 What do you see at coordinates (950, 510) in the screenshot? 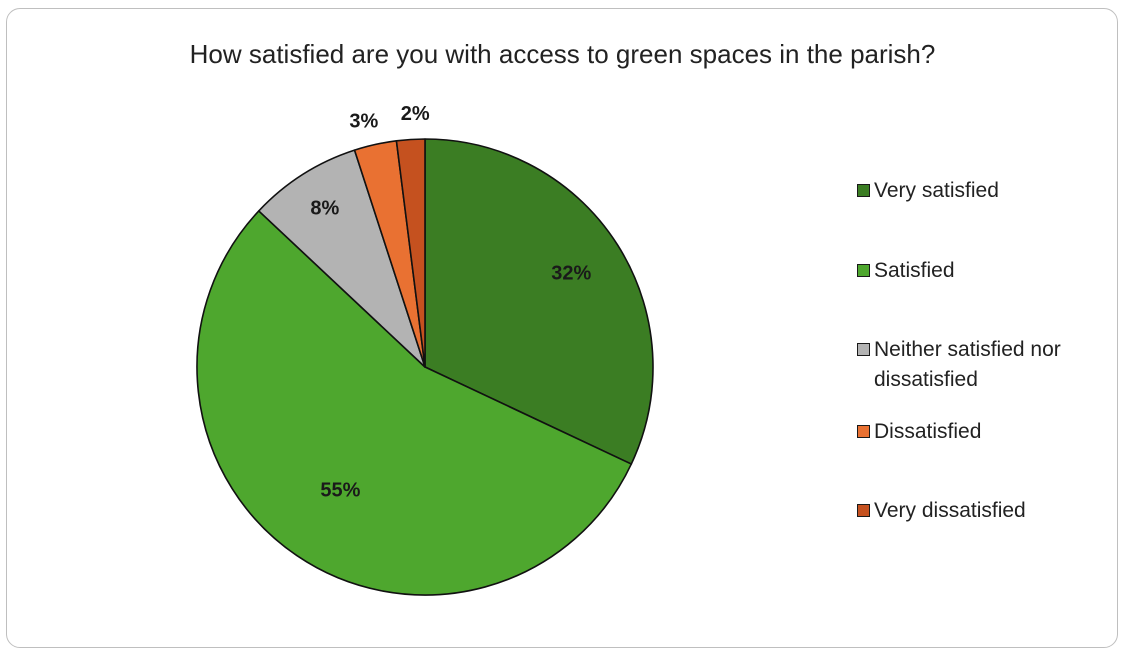
I see `legend-label-very-dissatisfied: Very dissatisfied` at bounding box center [950, 510].